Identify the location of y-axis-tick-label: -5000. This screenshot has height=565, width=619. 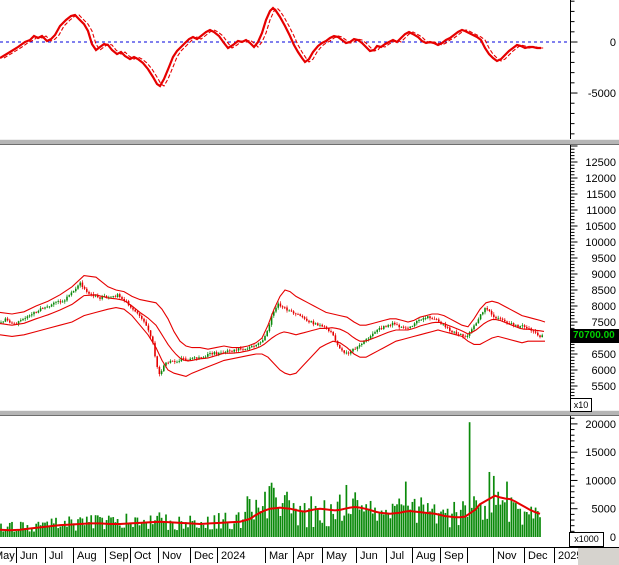
(602, 94).